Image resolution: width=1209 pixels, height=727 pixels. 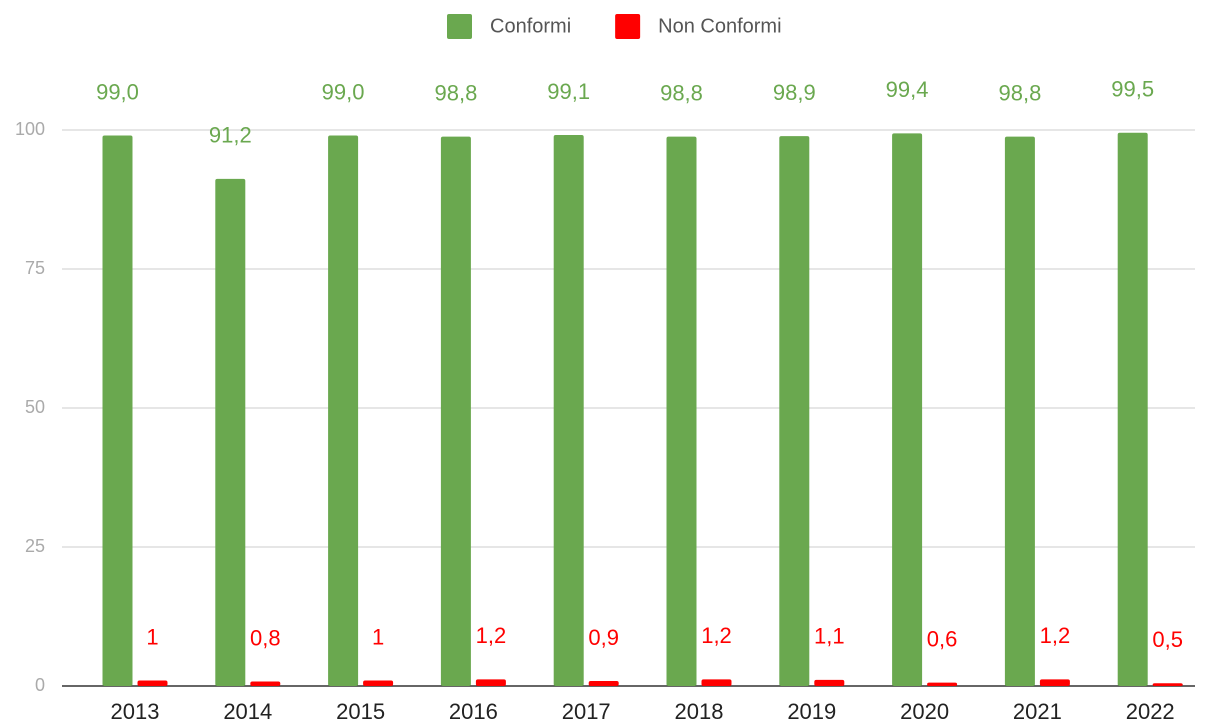 I want to click on data-label: 1,1, so click(x=829, y=636).